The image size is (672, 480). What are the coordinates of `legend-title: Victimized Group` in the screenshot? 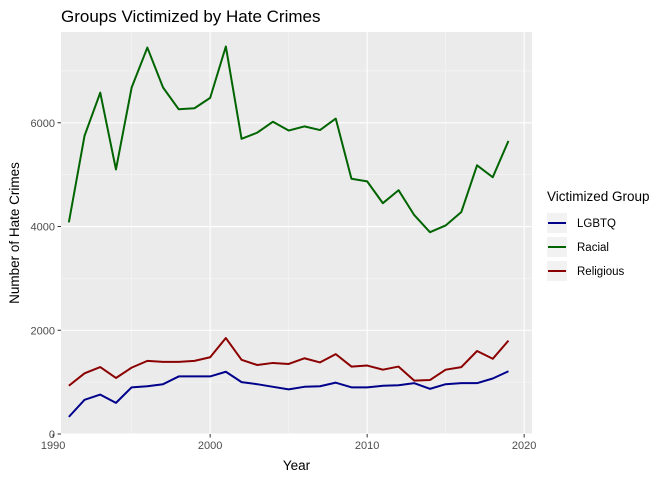 It's located at (598, 196).